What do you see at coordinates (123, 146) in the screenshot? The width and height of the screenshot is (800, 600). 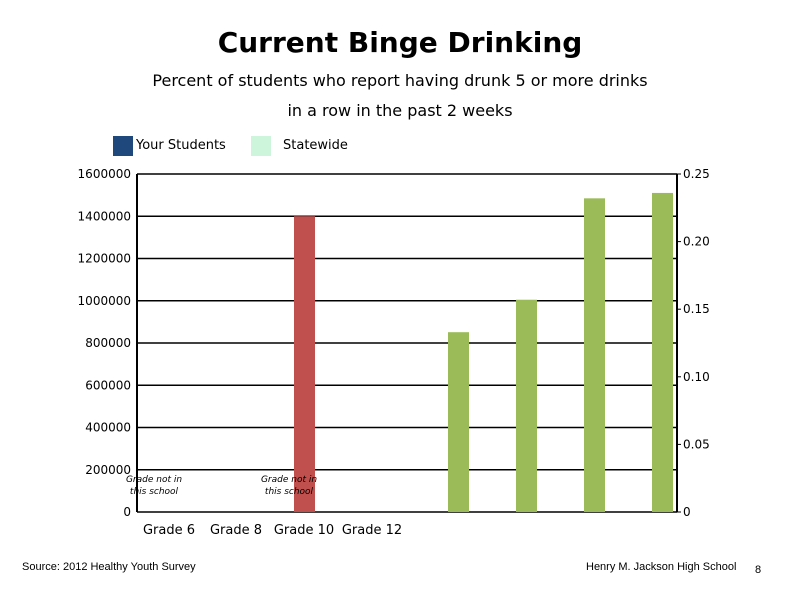 I see `legend-swatch-your-students` at bounding box center [123, 146].